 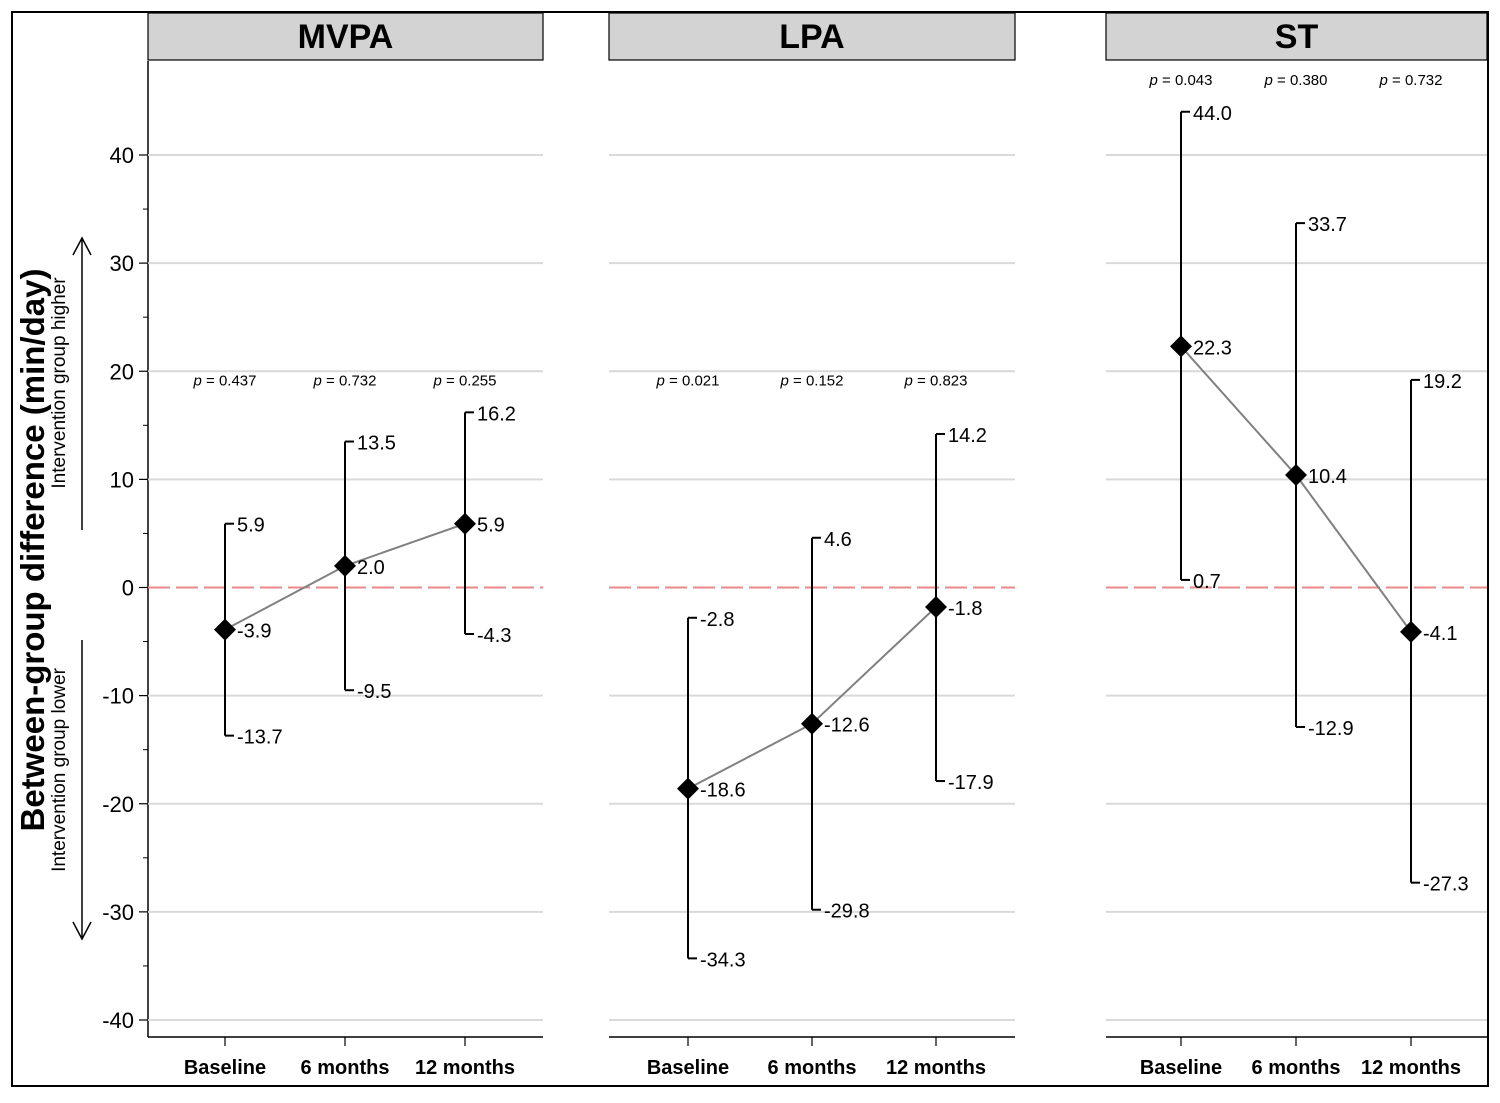 What do you see at coordinates (491, 526) in the screenshot?
I see `estimate-label: 5.9` at bounding box center [491, 526].